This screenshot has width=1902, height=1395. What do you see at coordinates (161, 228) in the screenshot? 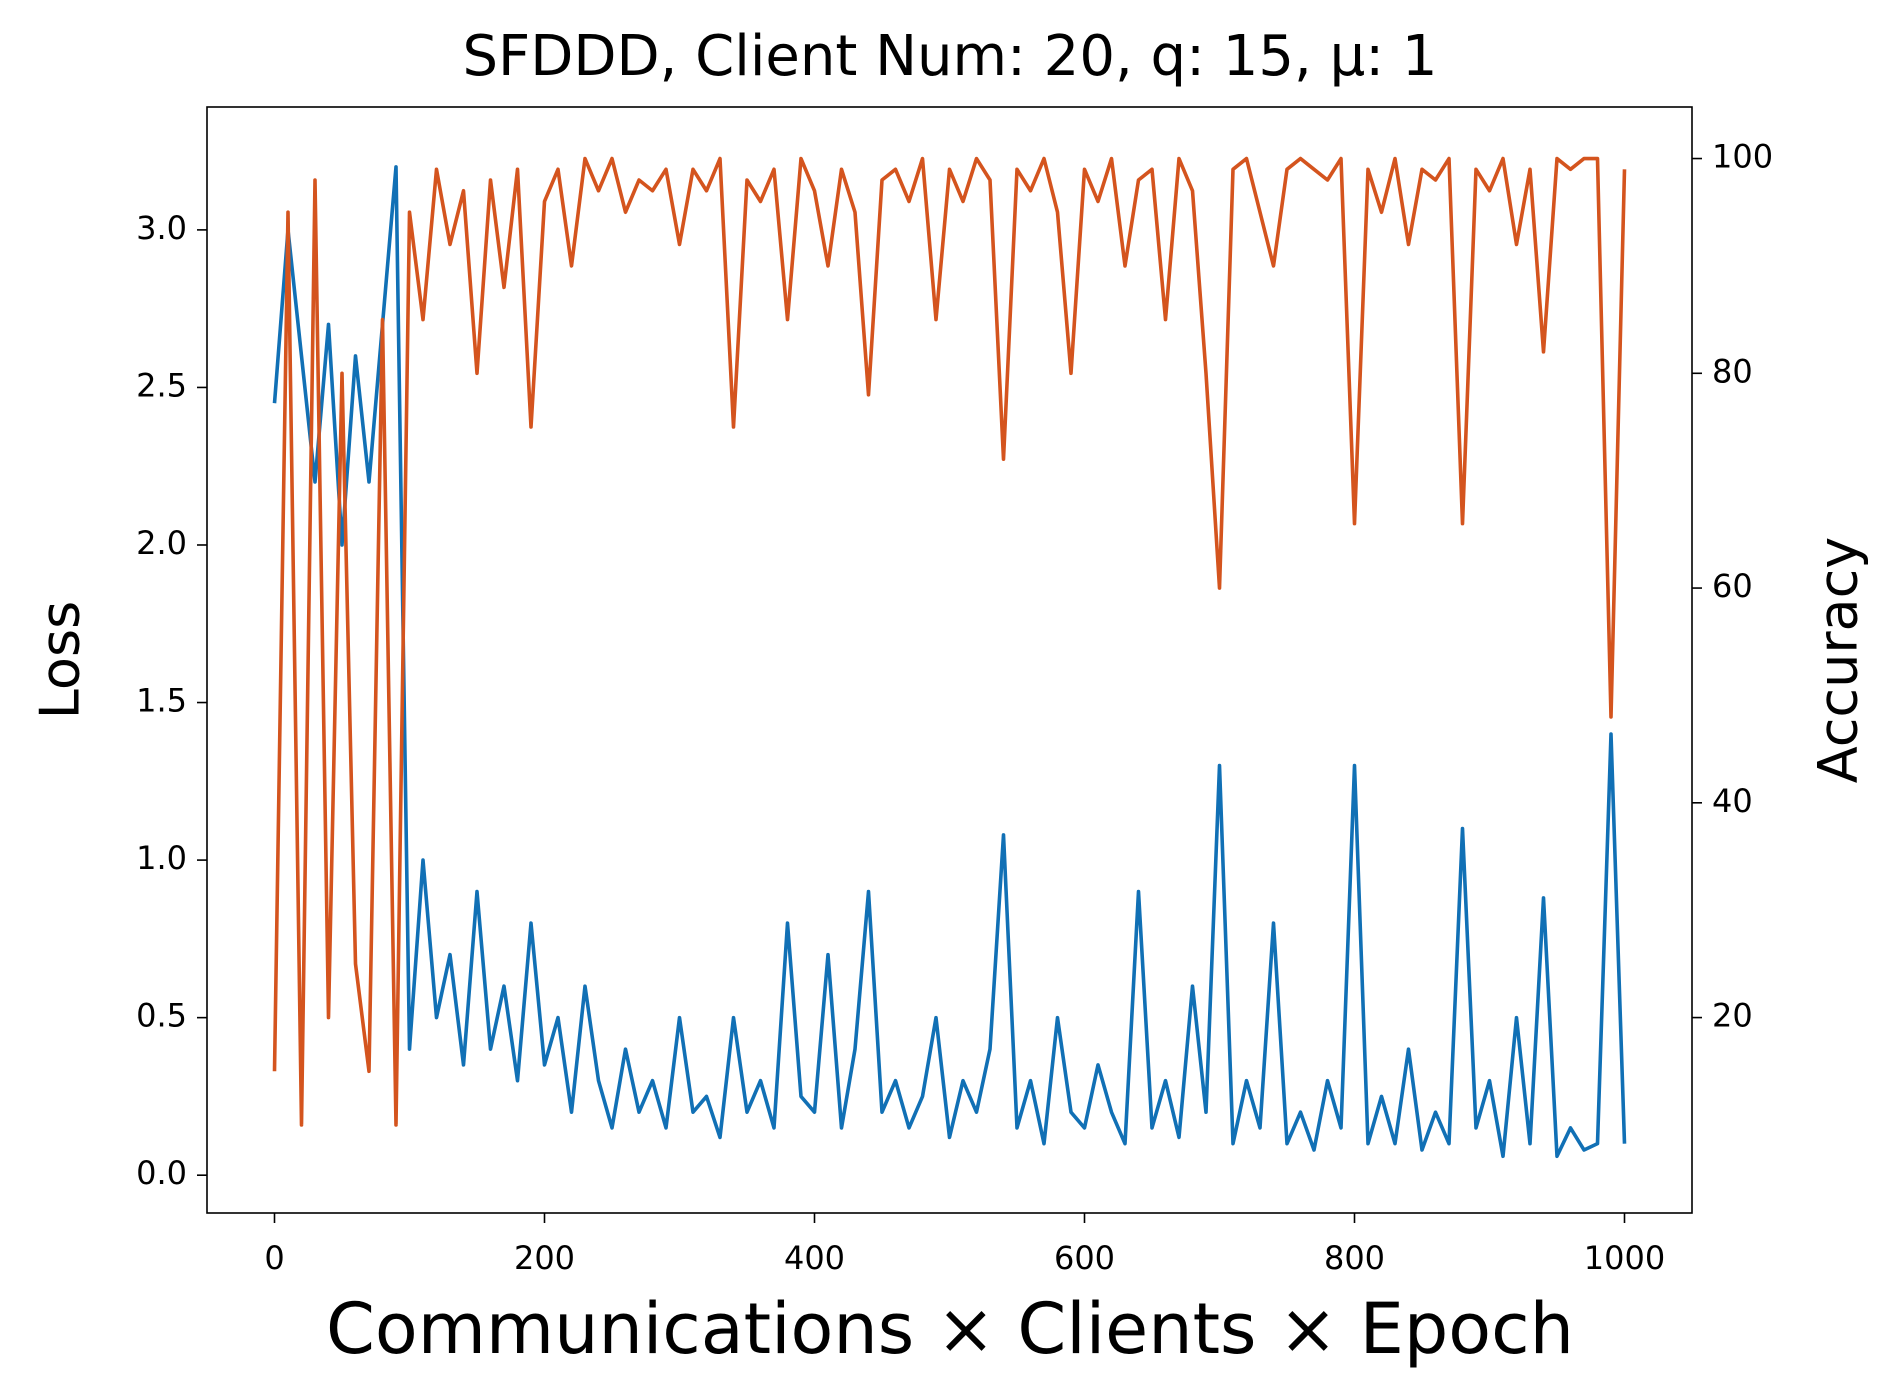
I see `y-tick-label: 3.0` at bounding box center [161, 228].